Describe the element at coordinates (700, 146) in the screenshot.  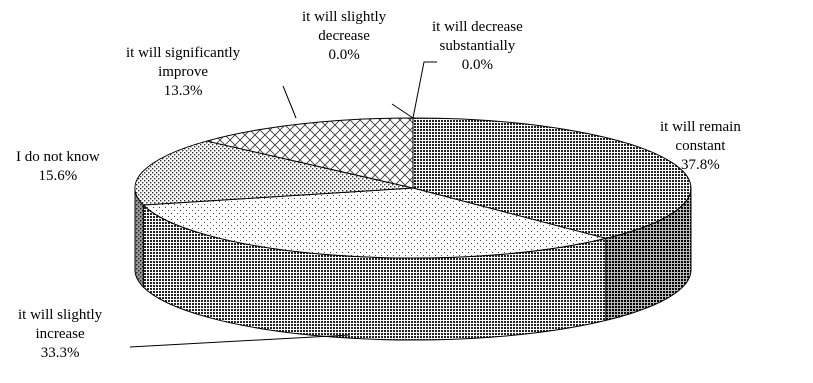
I see `slice-label-remain-constant: it will remain constant 37.8%` at that location.